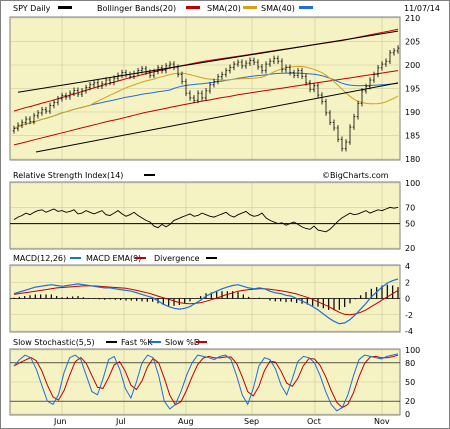 The image size is (450, 429). Describe the element at coordinates (412, 350) in the screenshot. I see `stoch-y-tick-label: 100` at that location.